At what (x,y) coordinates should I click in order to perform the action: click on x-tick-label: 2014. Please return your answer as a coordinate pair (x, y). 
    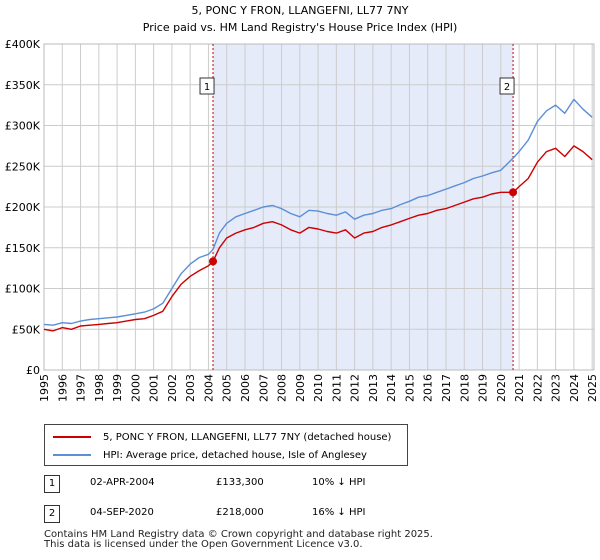
    Looking at the image, I should click on (391, 388).